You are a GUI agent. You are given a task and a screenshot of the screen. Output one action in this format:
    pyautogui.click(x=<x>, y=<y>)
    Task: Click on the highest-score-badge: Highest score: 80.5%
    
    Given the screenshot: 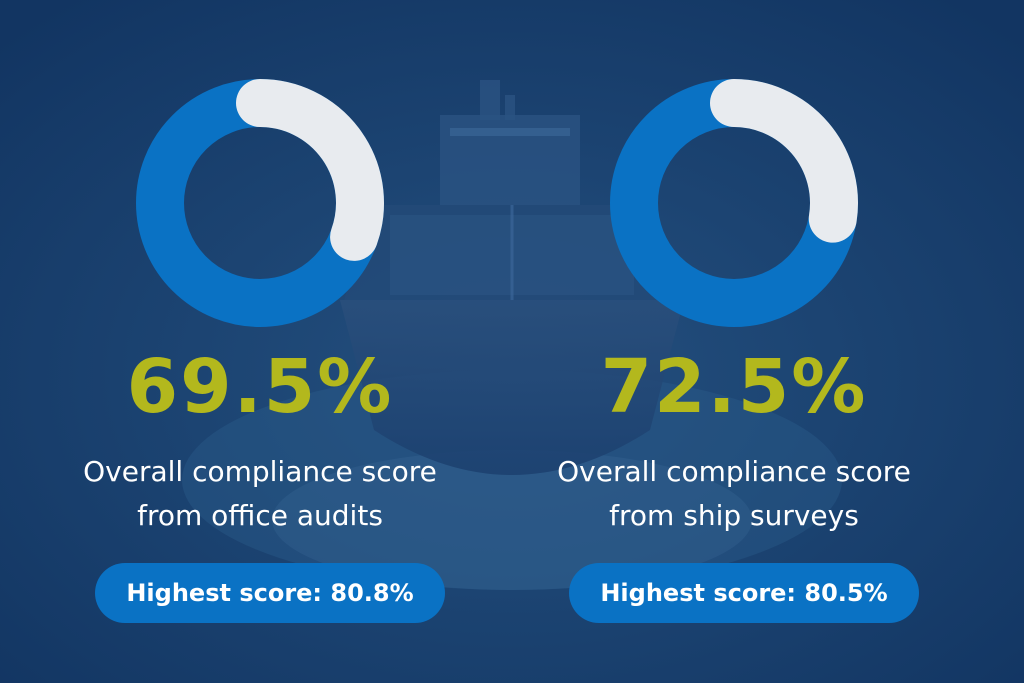 What is the action you would take?
    pyautogui.click(x=744, y=593)
    